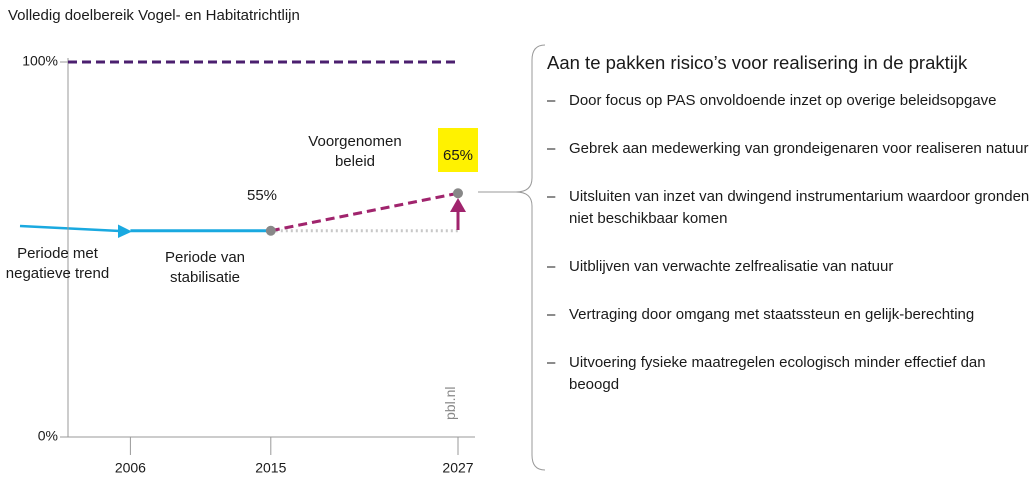 The width and height of the screenshot is (1036, 479). I want to click on y-tick-label: 0%, so click(48, 436).